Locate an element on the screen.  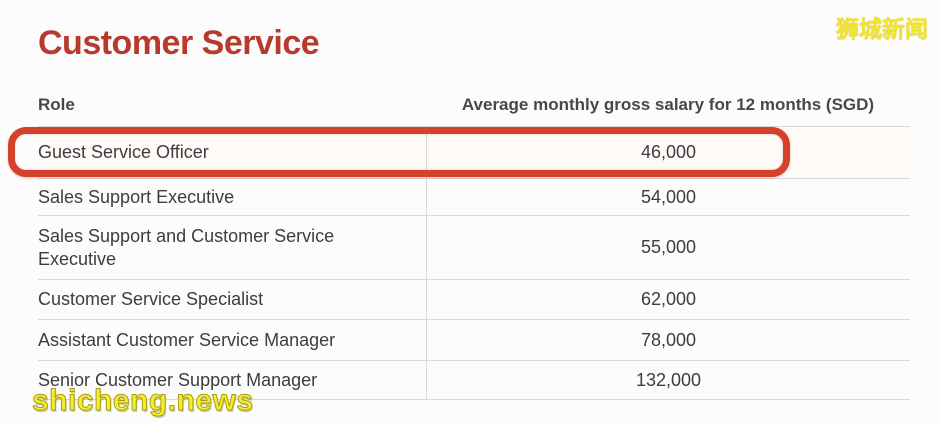
table-row: Assistant Customer Service Manager 78,000 is located at coordinates (474, 340).